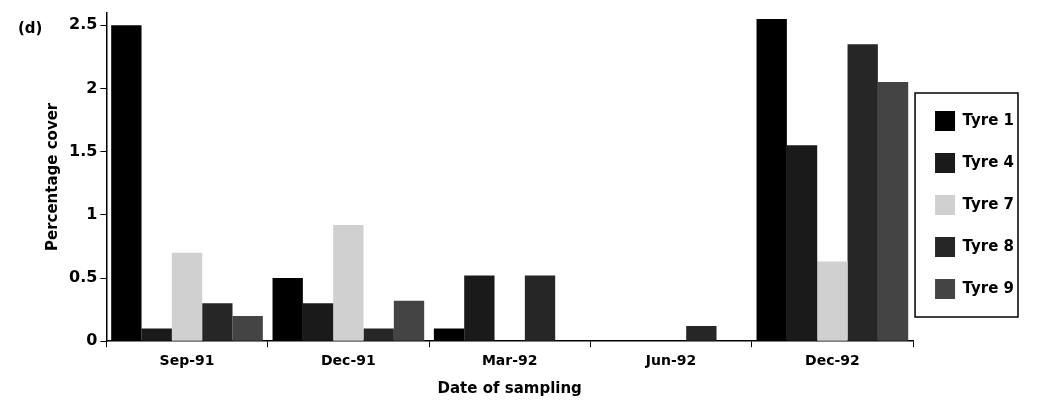 This screenshot has height=412, width=1044. What do you see at coordinates (30, 28) in the screenshot?
I see `text: (d)` at bounding box center [30, 28].